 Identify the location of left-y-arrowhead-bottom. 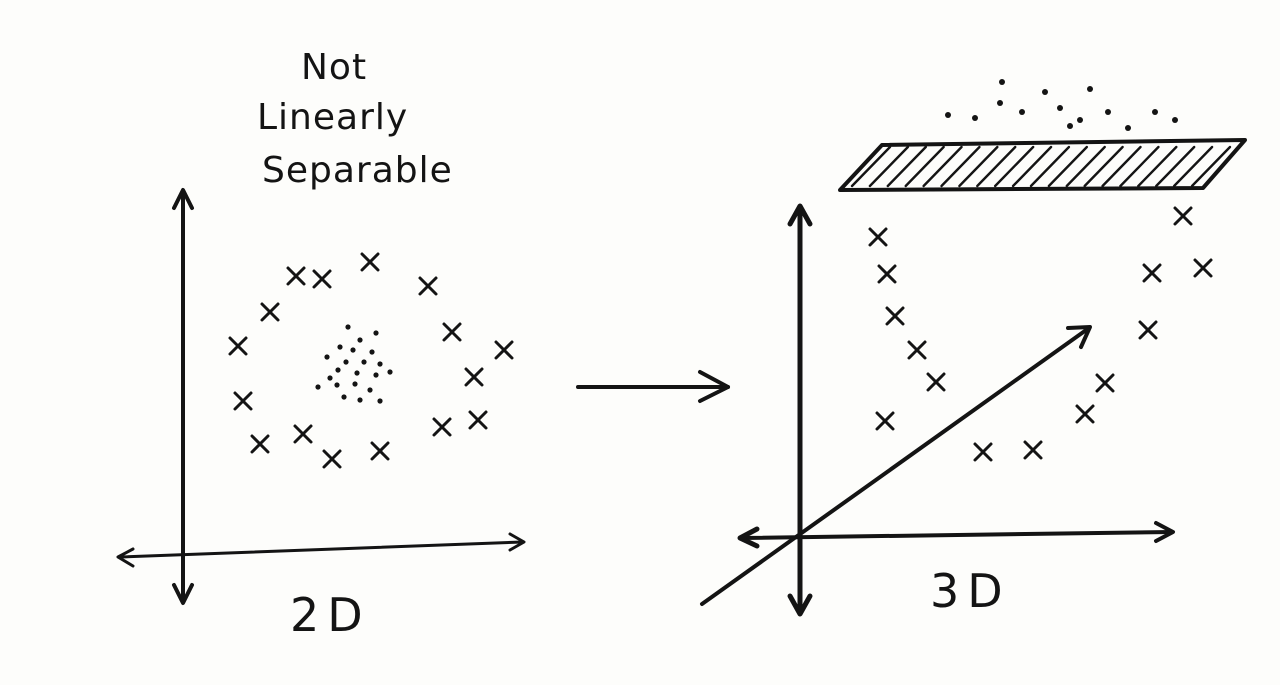
(183, 594).